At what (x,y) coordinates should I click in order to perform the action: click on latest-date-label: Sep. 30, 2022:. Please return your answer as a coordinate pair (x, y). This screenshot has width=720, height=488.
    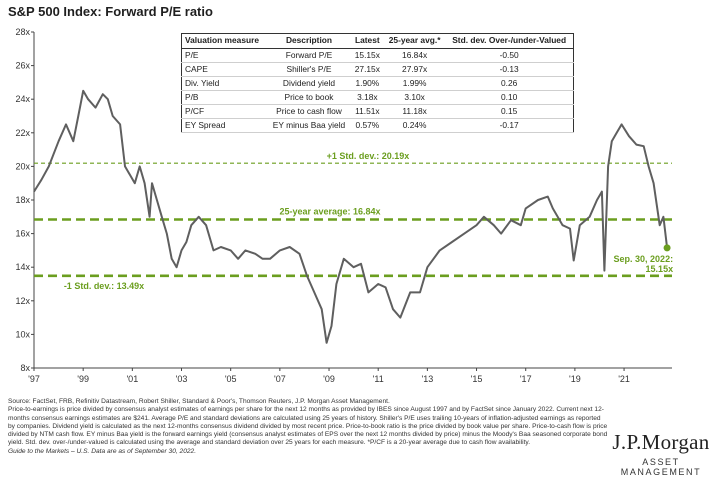
    Looking at the image, I should click on (644, 259).